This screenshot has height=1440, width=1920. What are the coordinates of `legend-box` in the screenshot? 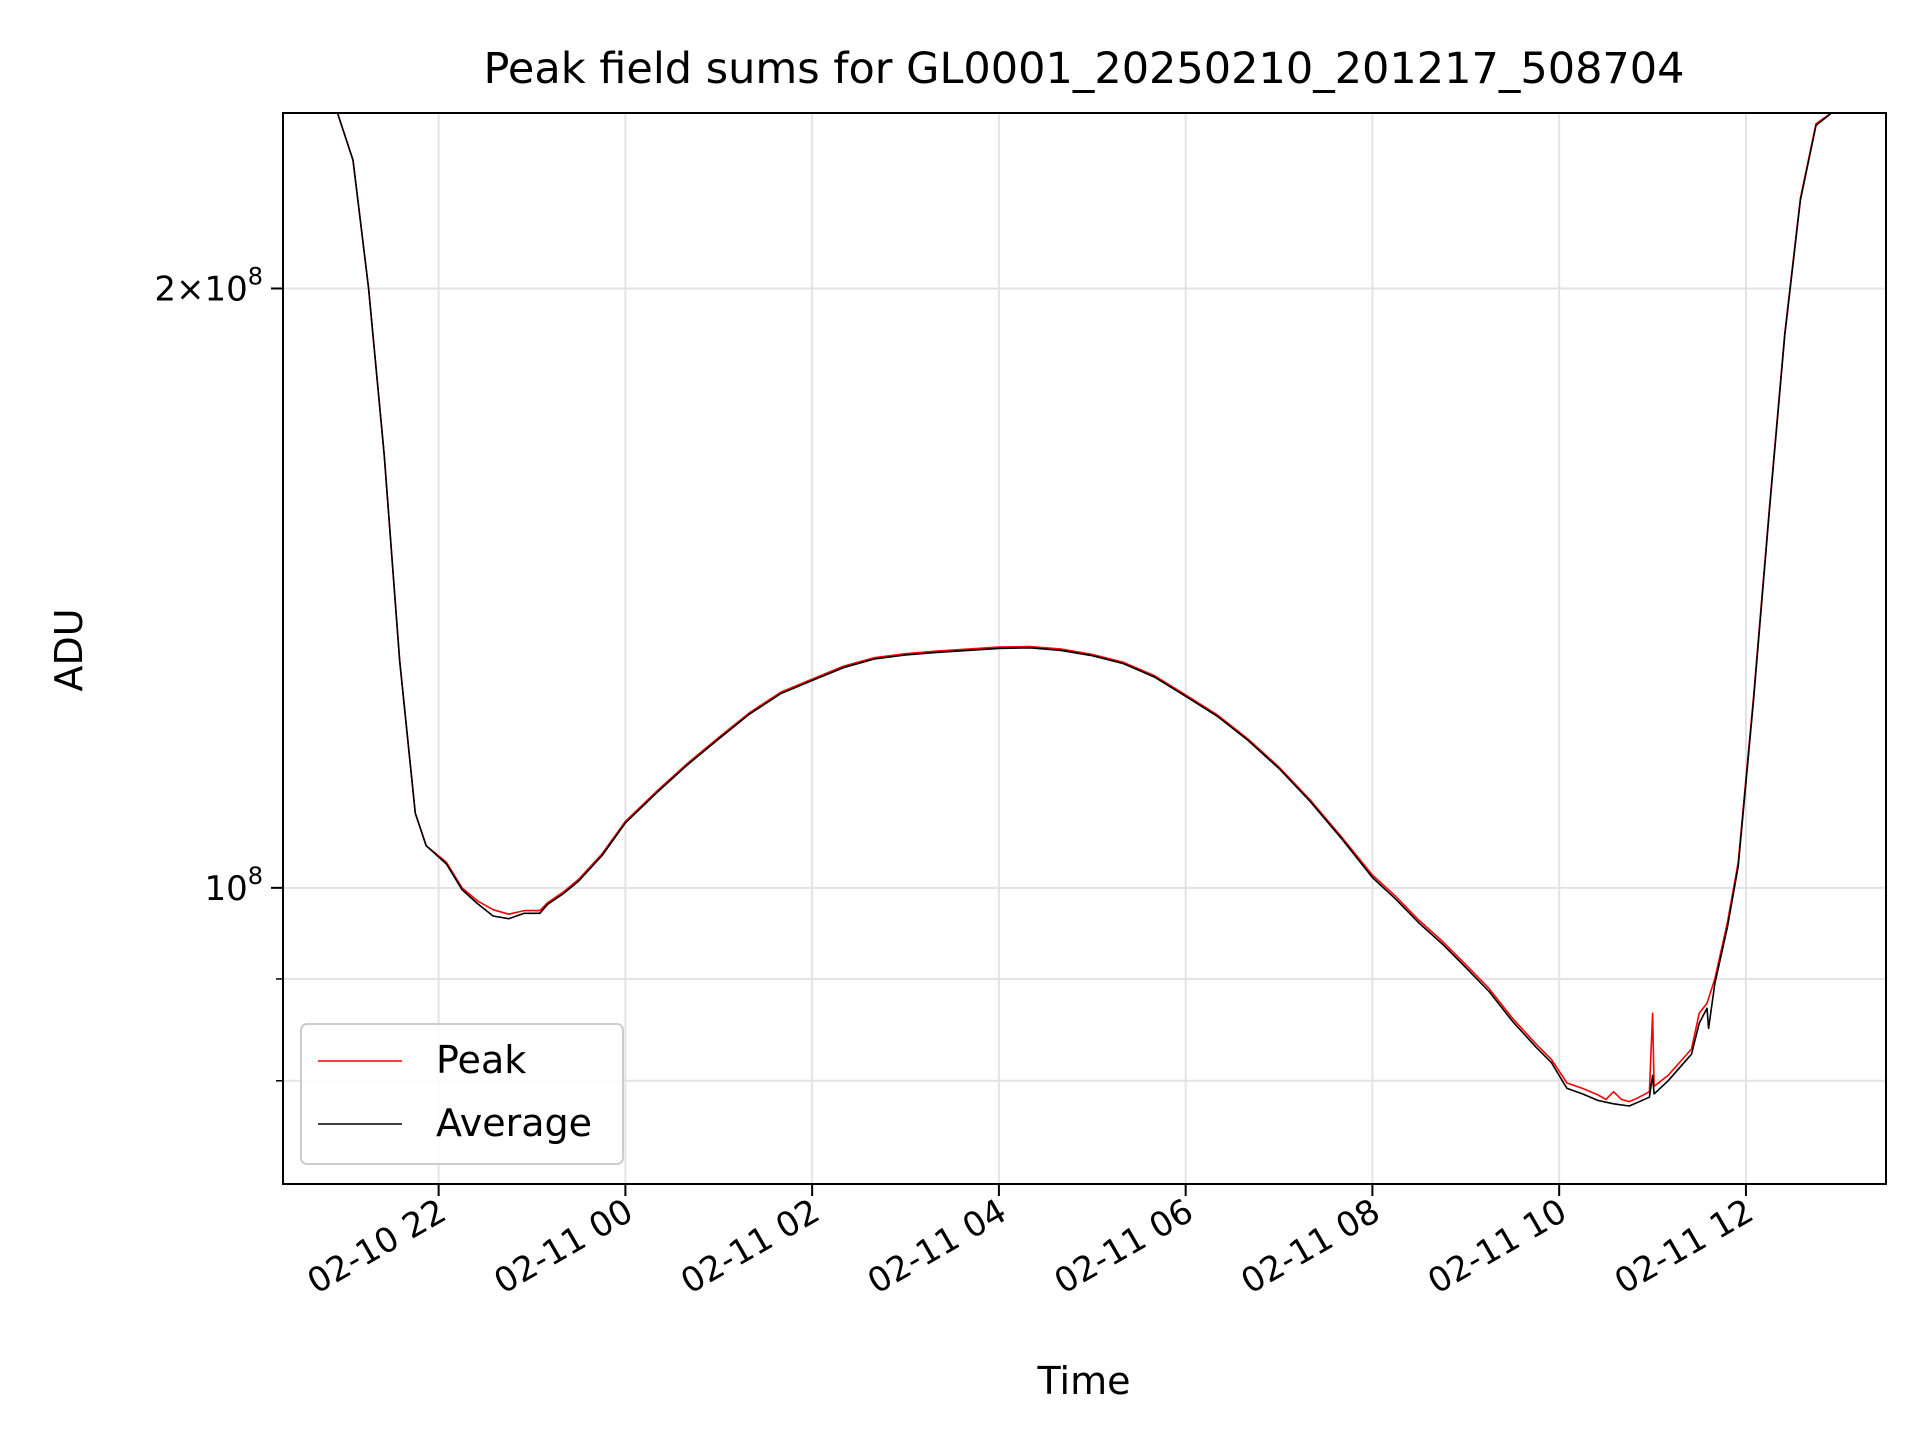 It's located at (462, 1094).